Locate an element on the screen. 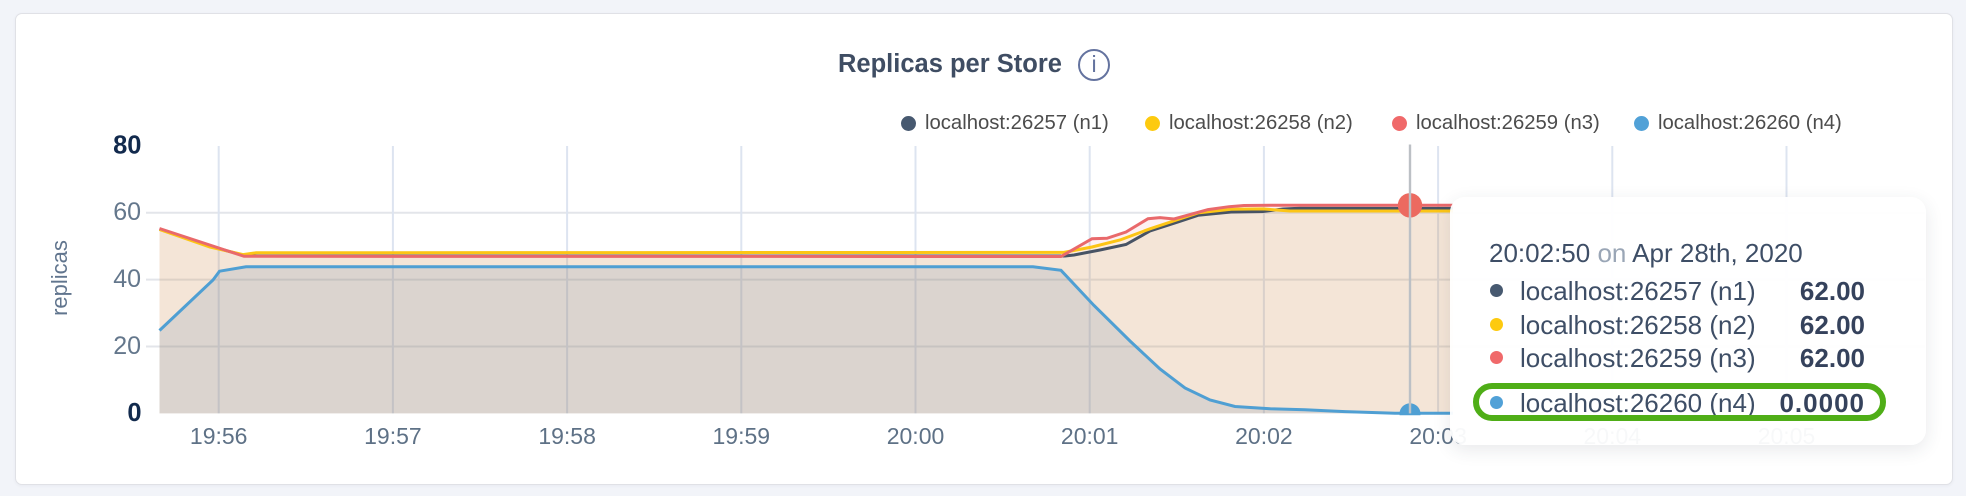  svg-text: 60 is located at coordinates (127, 212).